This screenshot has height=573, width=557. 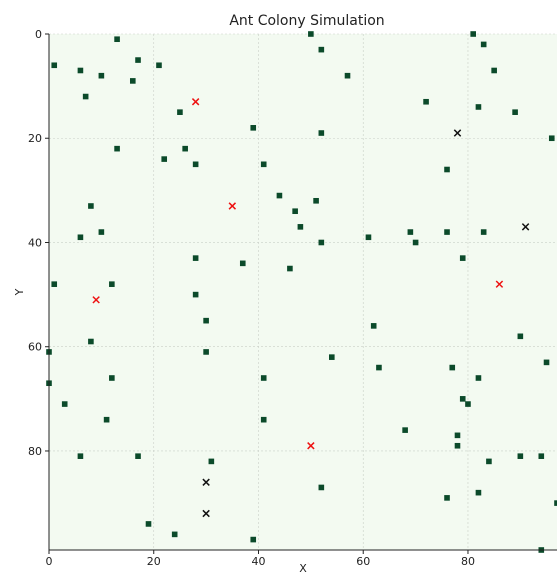 What do you see at coordinates (38, 34) in the screenshot?
I see `y-tick-label: 0` at bounding box center [38, 34].